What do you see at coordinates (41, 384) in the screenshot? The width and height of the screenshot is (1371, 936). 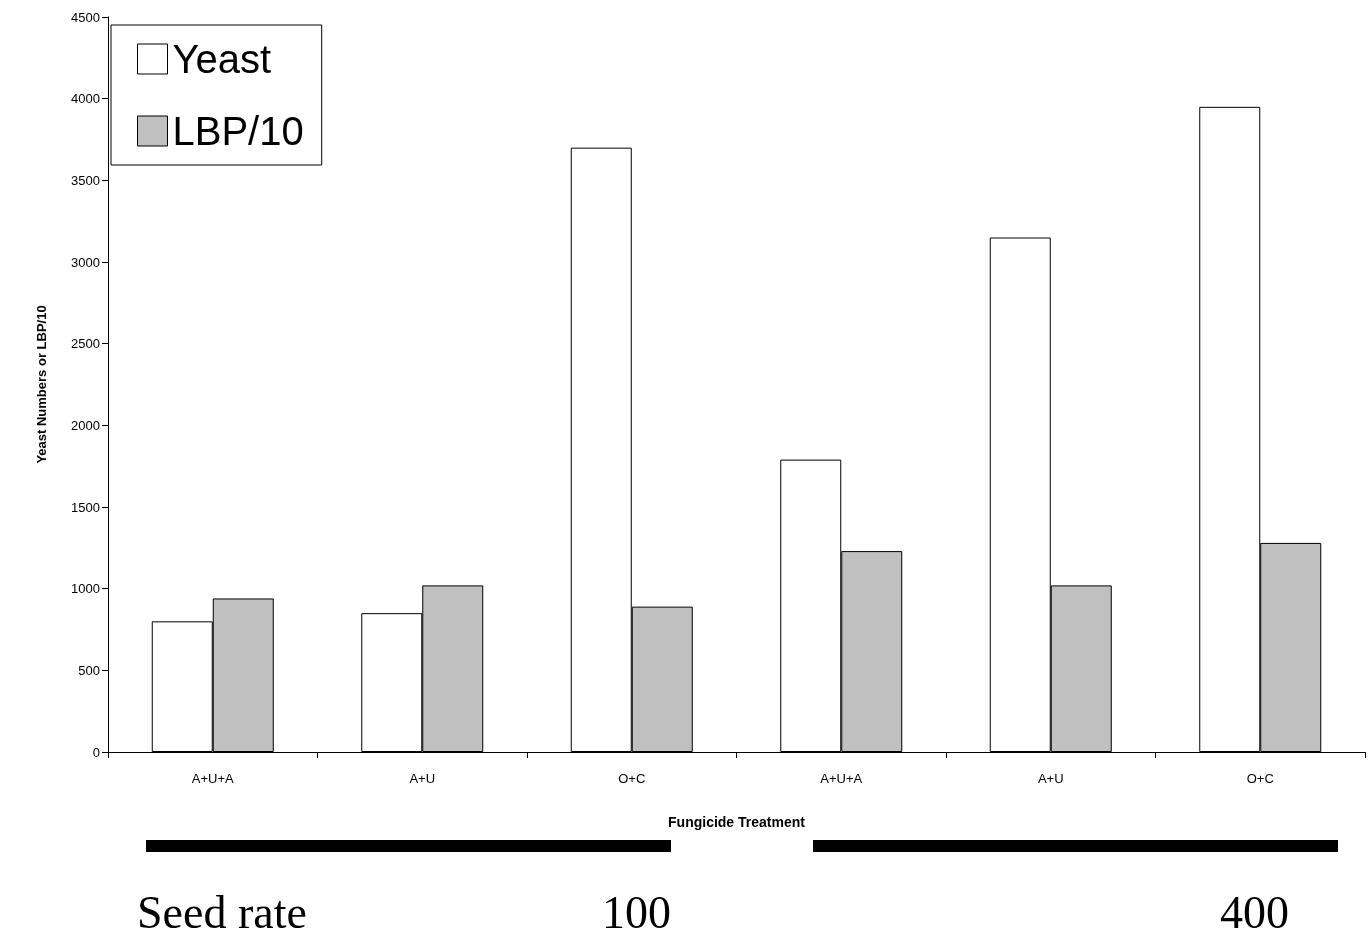 I see `y-axis-title: Yeast Numbers or LBP/10` at bounding box center [41, 384].